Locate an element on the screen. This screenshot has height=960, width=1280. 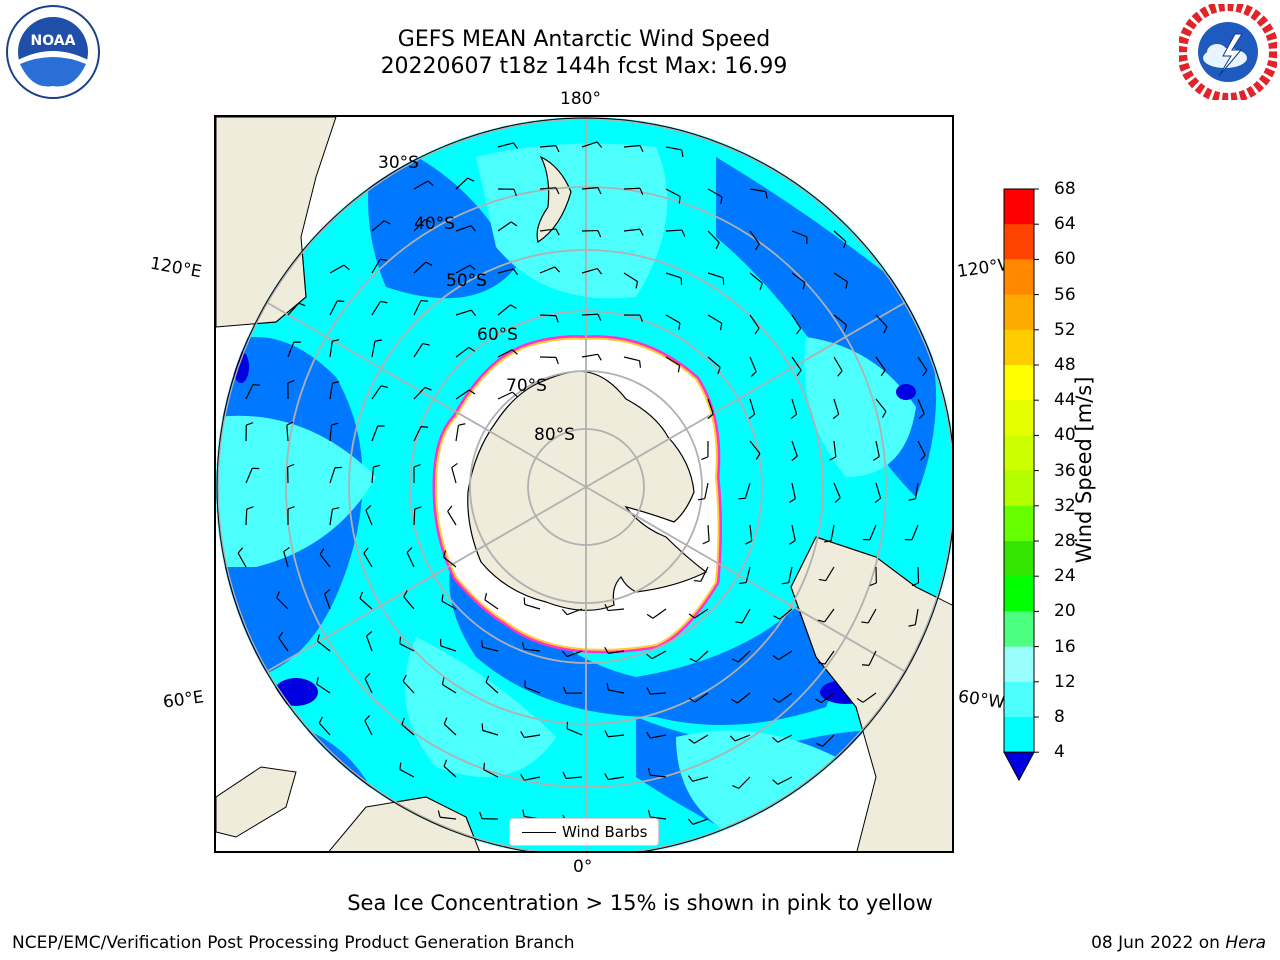
lat-label-40s: 40°S is located at coordinates (434, 224).